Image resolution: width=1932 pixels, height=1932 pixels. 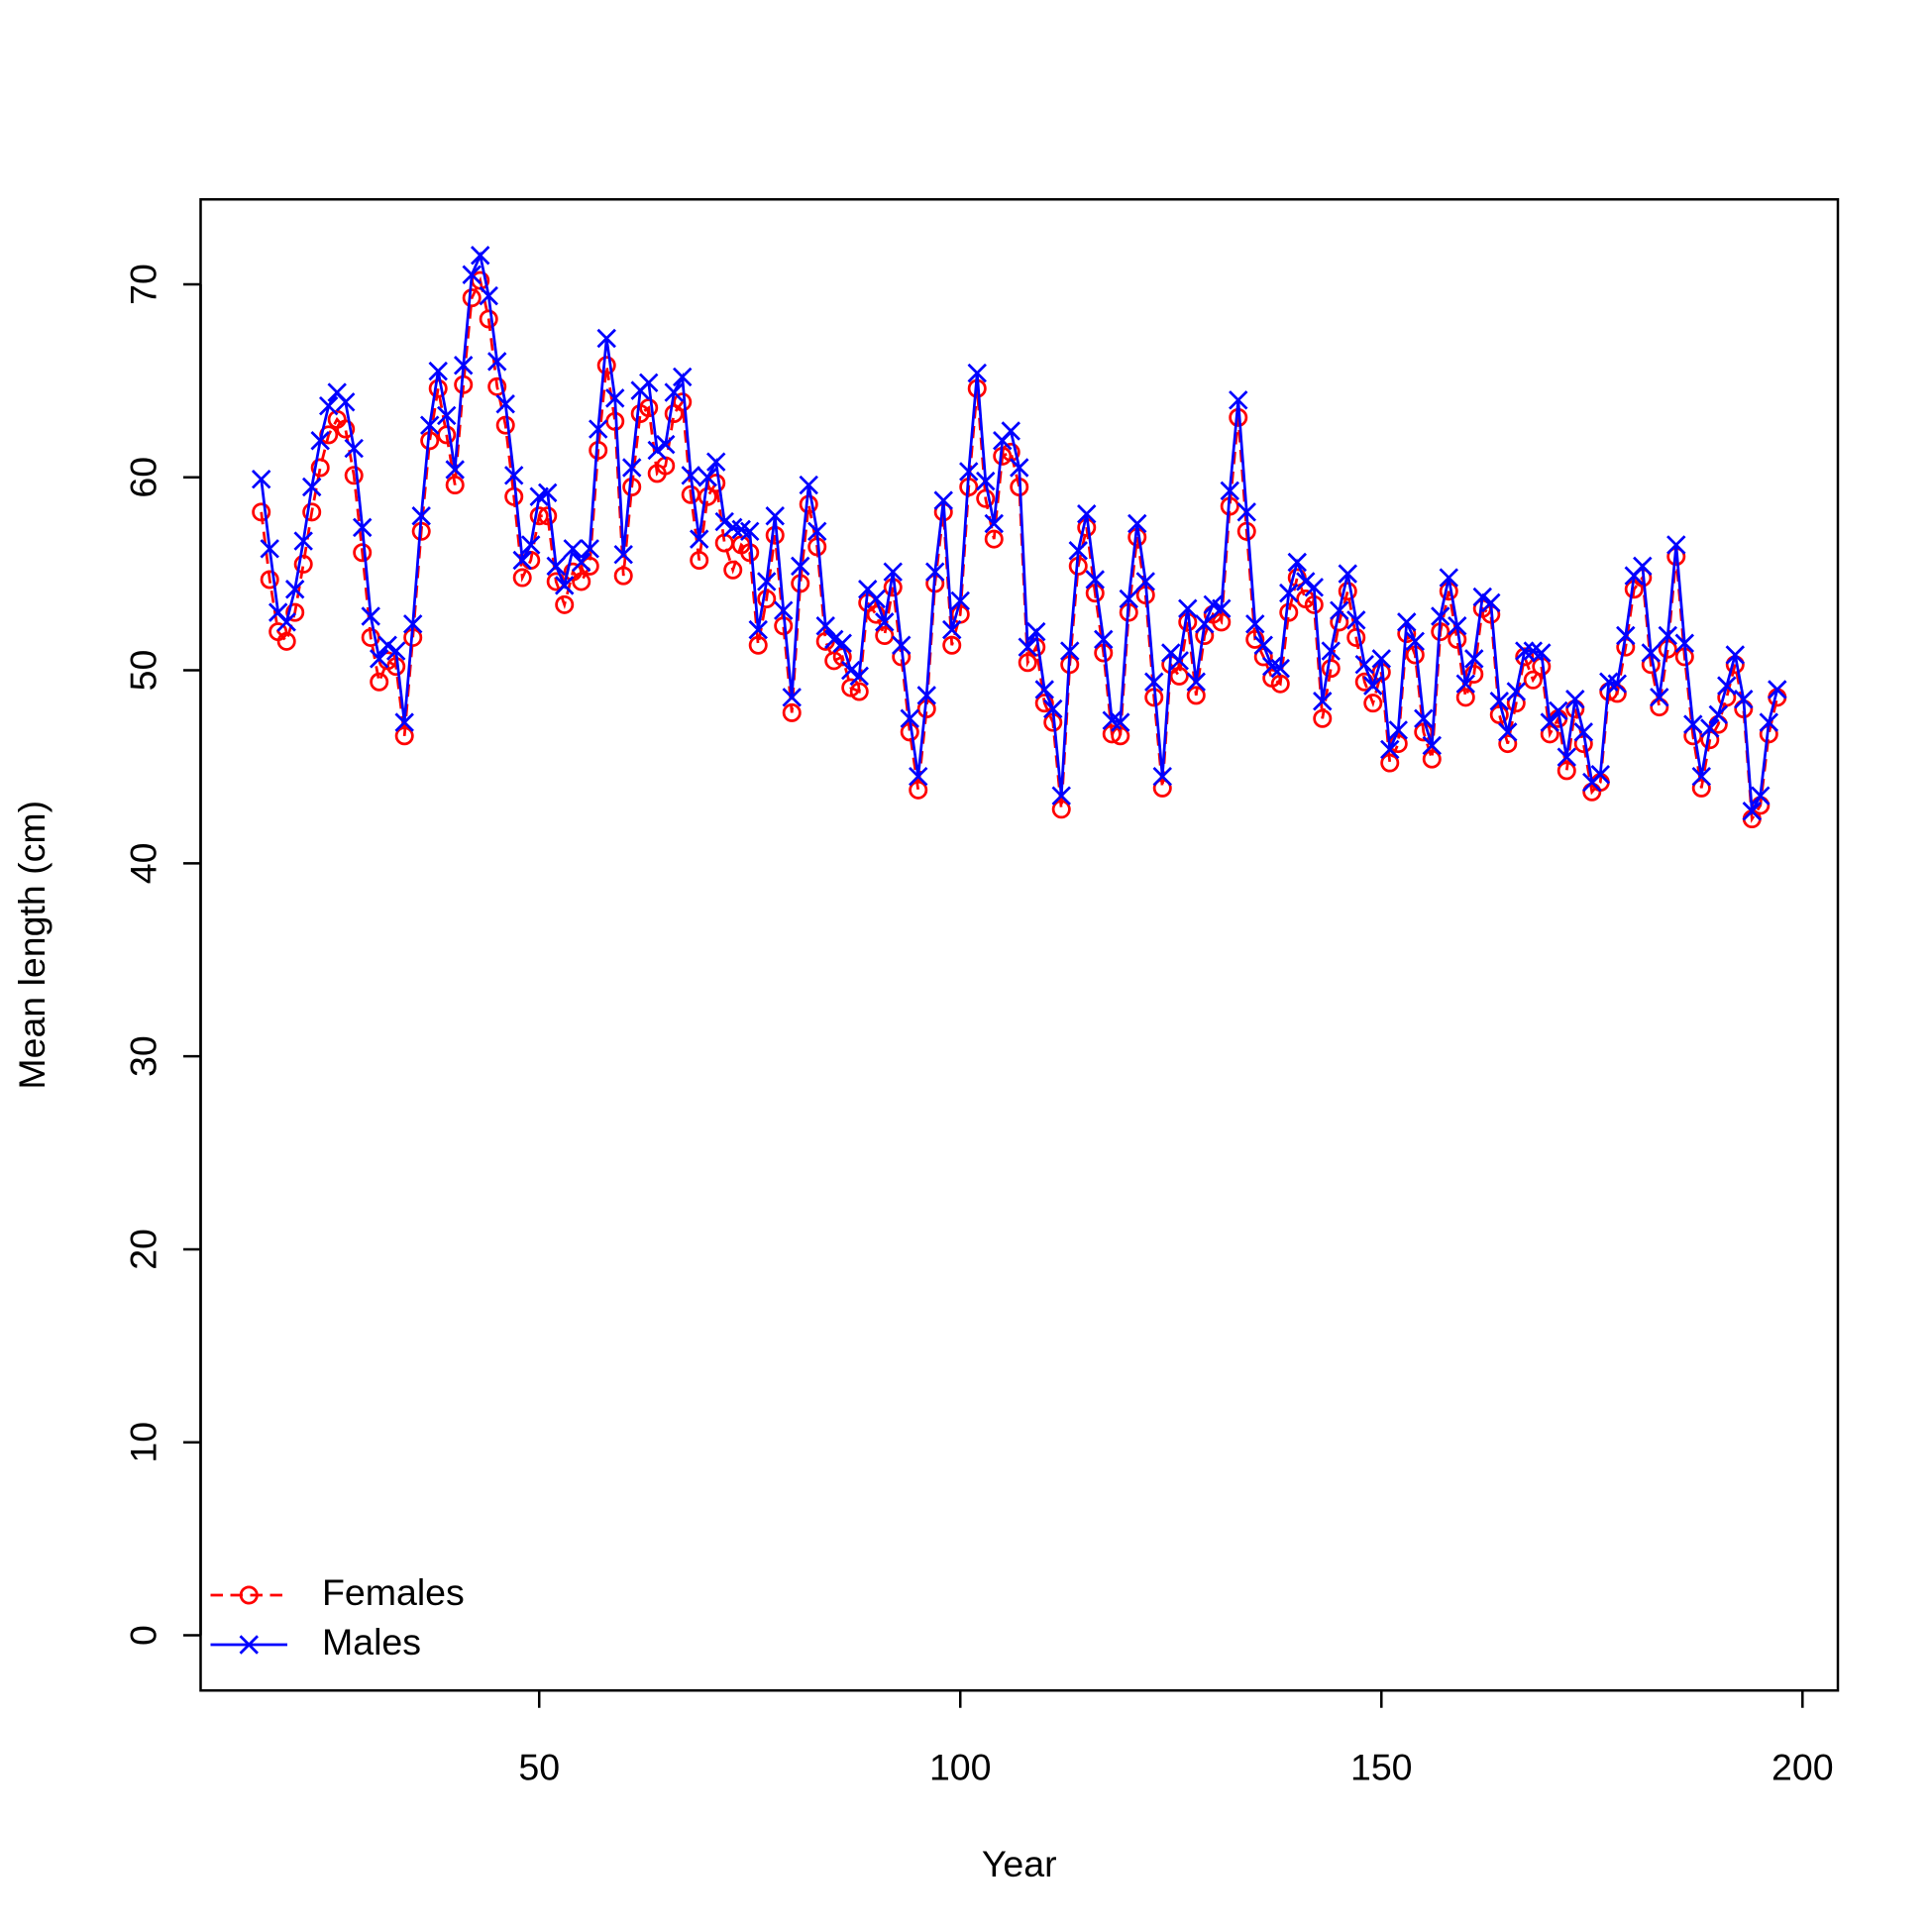 I want to click on legend-label: Males, so click(x=371, y=1642).